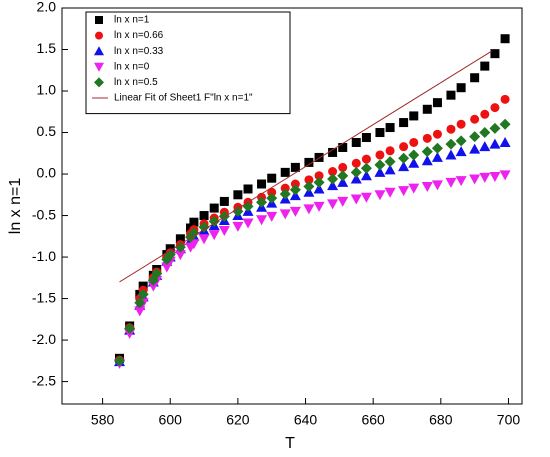 This screenshot has width=550, height=457. I want to click on legend-label: ln x n=0, so click(132, 66).